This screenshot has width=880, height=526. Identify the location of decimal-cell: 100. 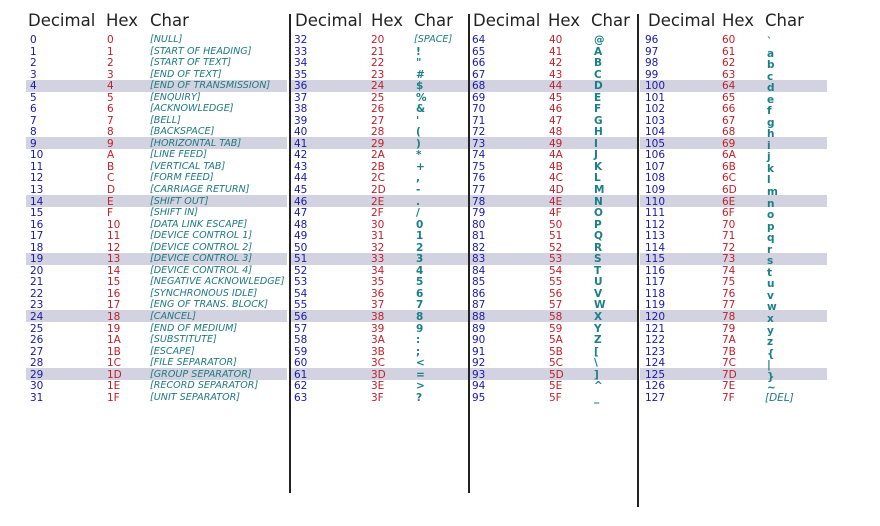
(655, 86).